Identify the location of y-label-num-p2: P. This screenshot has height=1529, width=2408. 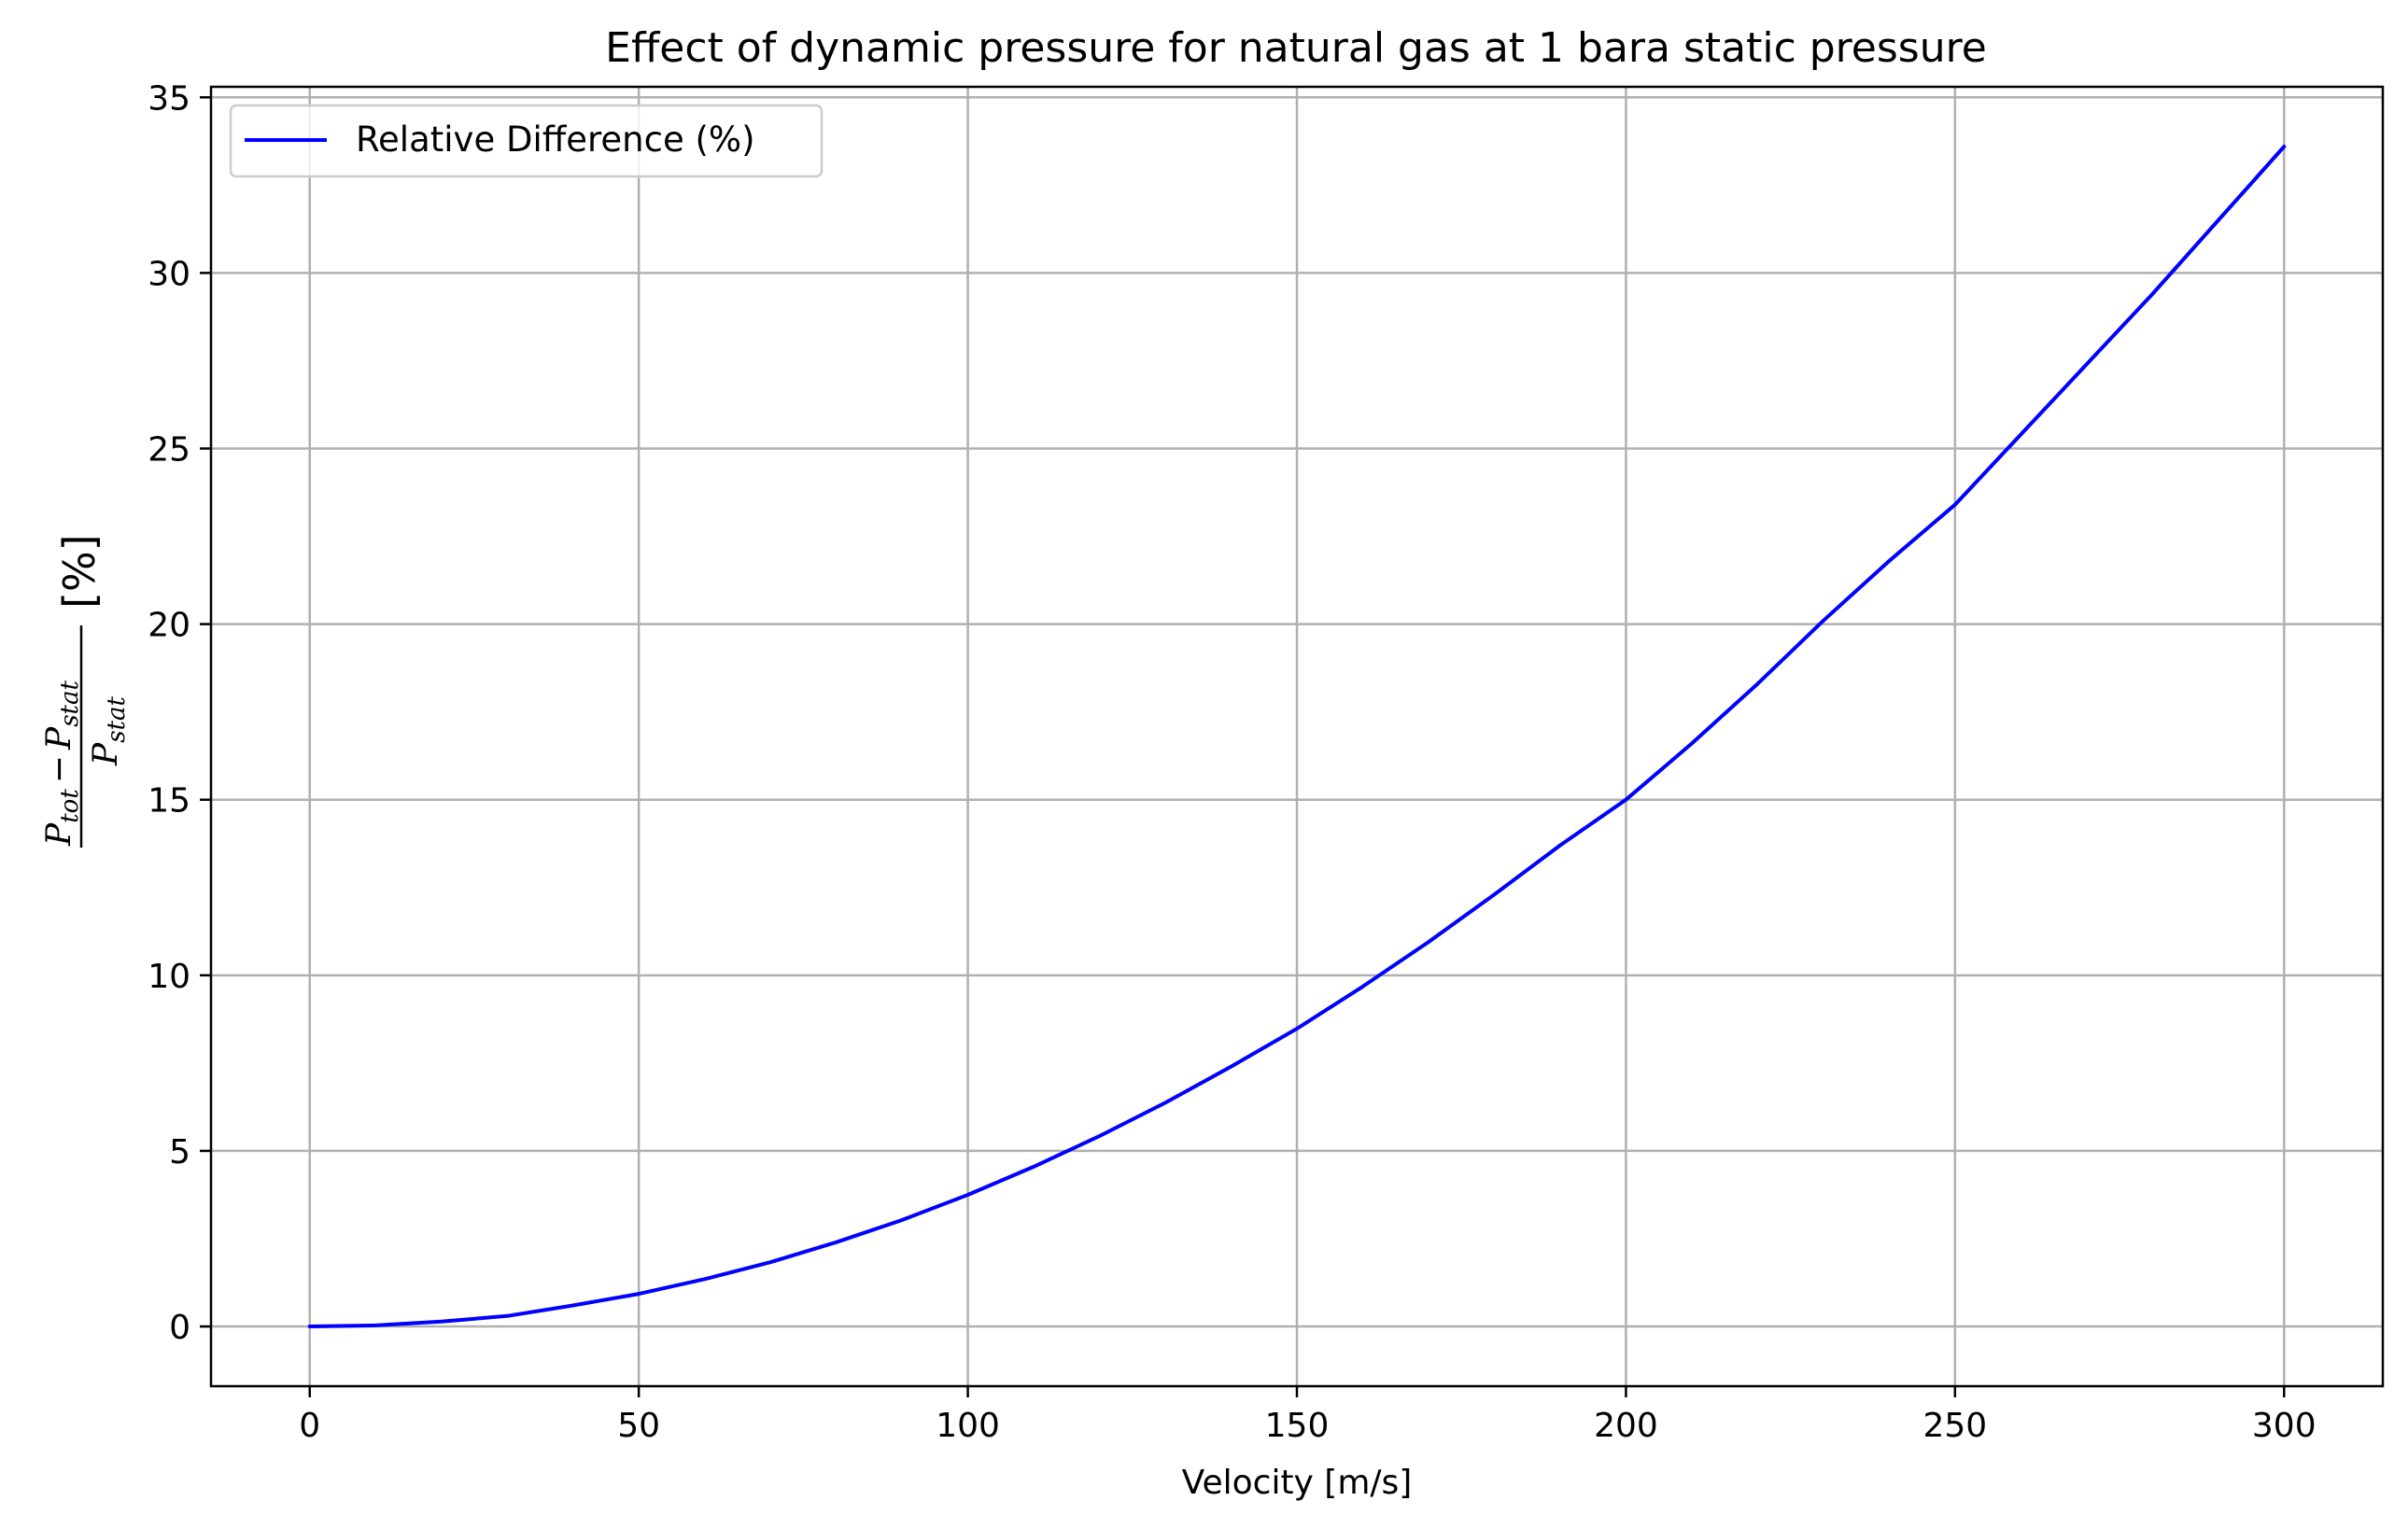
(59, 738).